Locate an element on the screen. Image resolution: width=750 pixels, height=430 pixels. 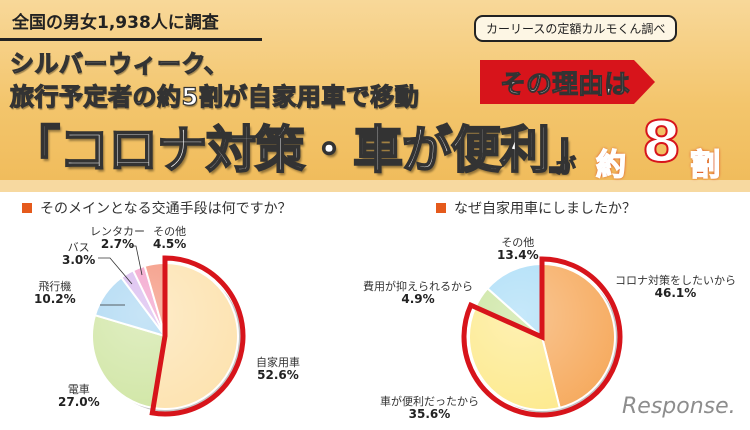
label-corona: コロナ対策をしたいから 46.1% is located at coordinates (675, 287).